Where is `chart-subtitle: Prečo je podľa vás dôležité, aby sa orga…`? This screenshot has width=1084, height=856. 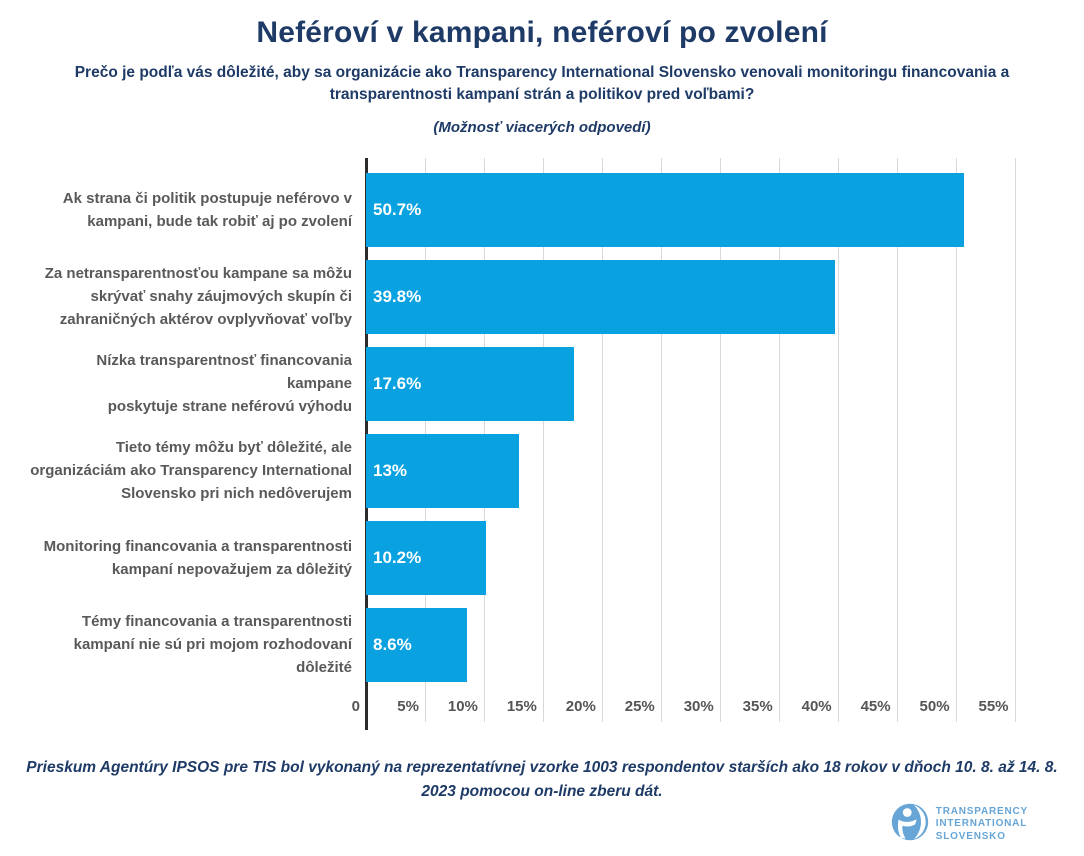
chart-subtitle: Prečo je podľa vás dôležité, aby sa orga… is located at coordinates (542, 83).